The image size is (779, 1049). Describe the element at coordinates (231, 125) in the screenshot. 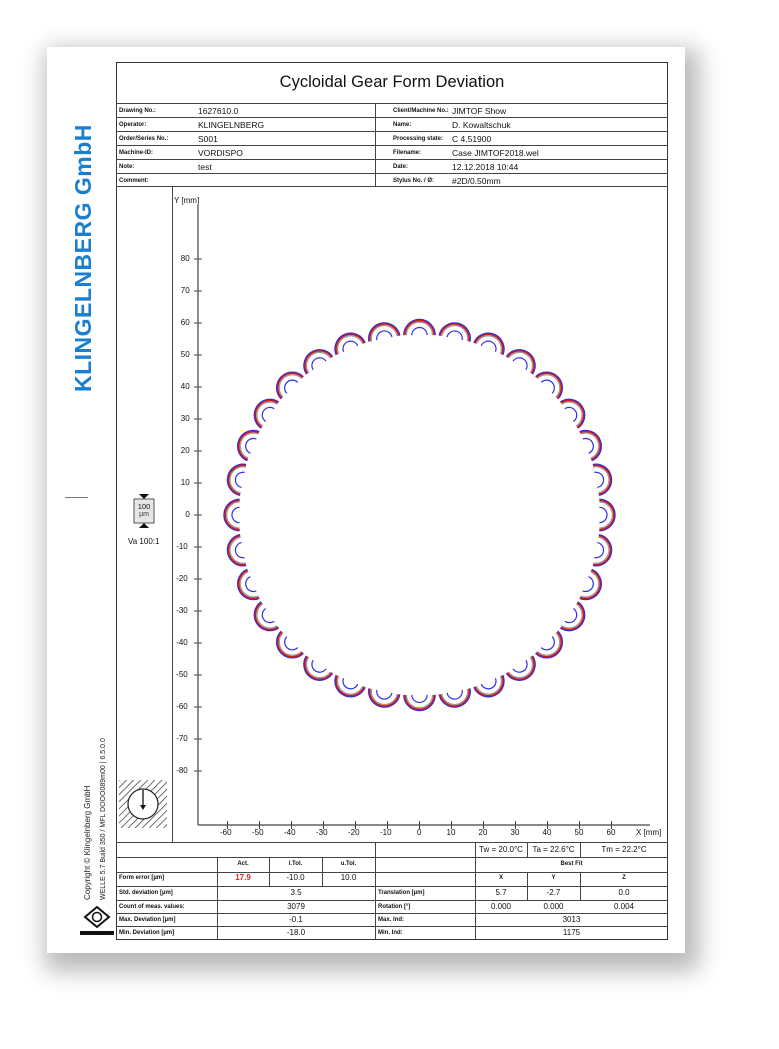

I see `info-value: KLINGELNBERG` at that location.